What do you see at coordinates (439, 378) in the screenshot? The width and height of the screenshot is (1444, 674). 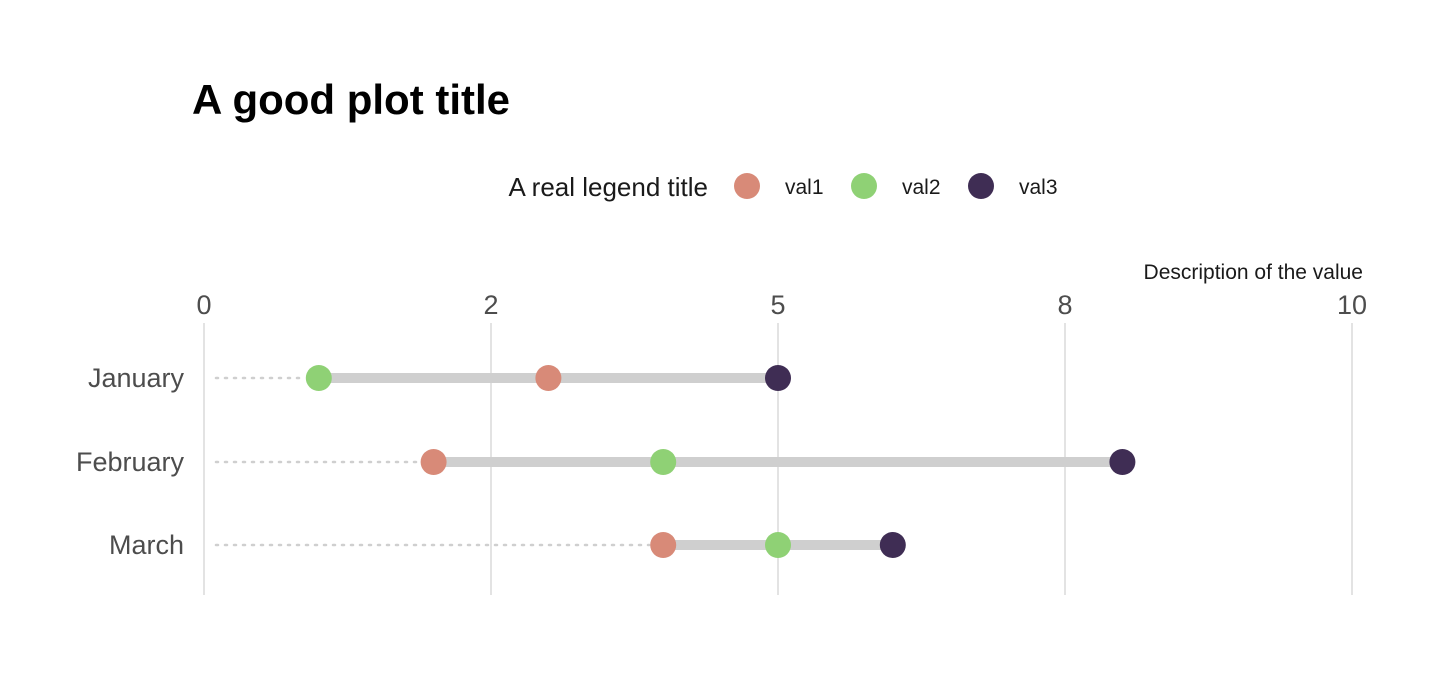 I see `row-january: January` at bounding box center [439, 378].